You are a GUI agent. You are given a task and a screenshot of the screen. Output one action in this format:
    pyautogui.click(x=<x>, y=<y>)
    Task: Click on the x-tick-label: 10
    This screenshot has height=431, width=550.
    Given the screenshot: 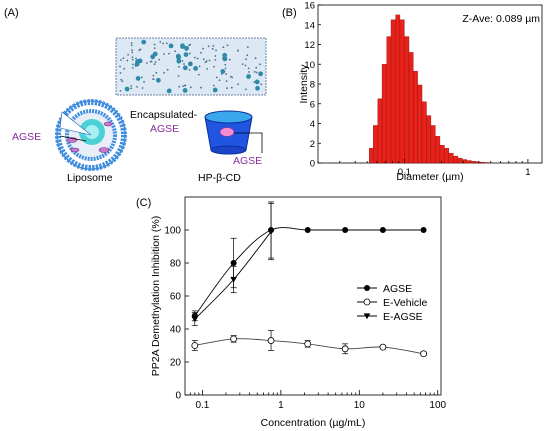 What is the action you would take?
    pyautogui.click(x=360, y=405)
    